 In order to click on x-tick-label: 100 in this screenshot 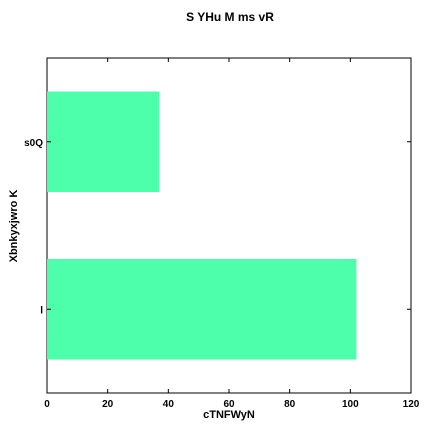, I will do `click(350, 404)`.